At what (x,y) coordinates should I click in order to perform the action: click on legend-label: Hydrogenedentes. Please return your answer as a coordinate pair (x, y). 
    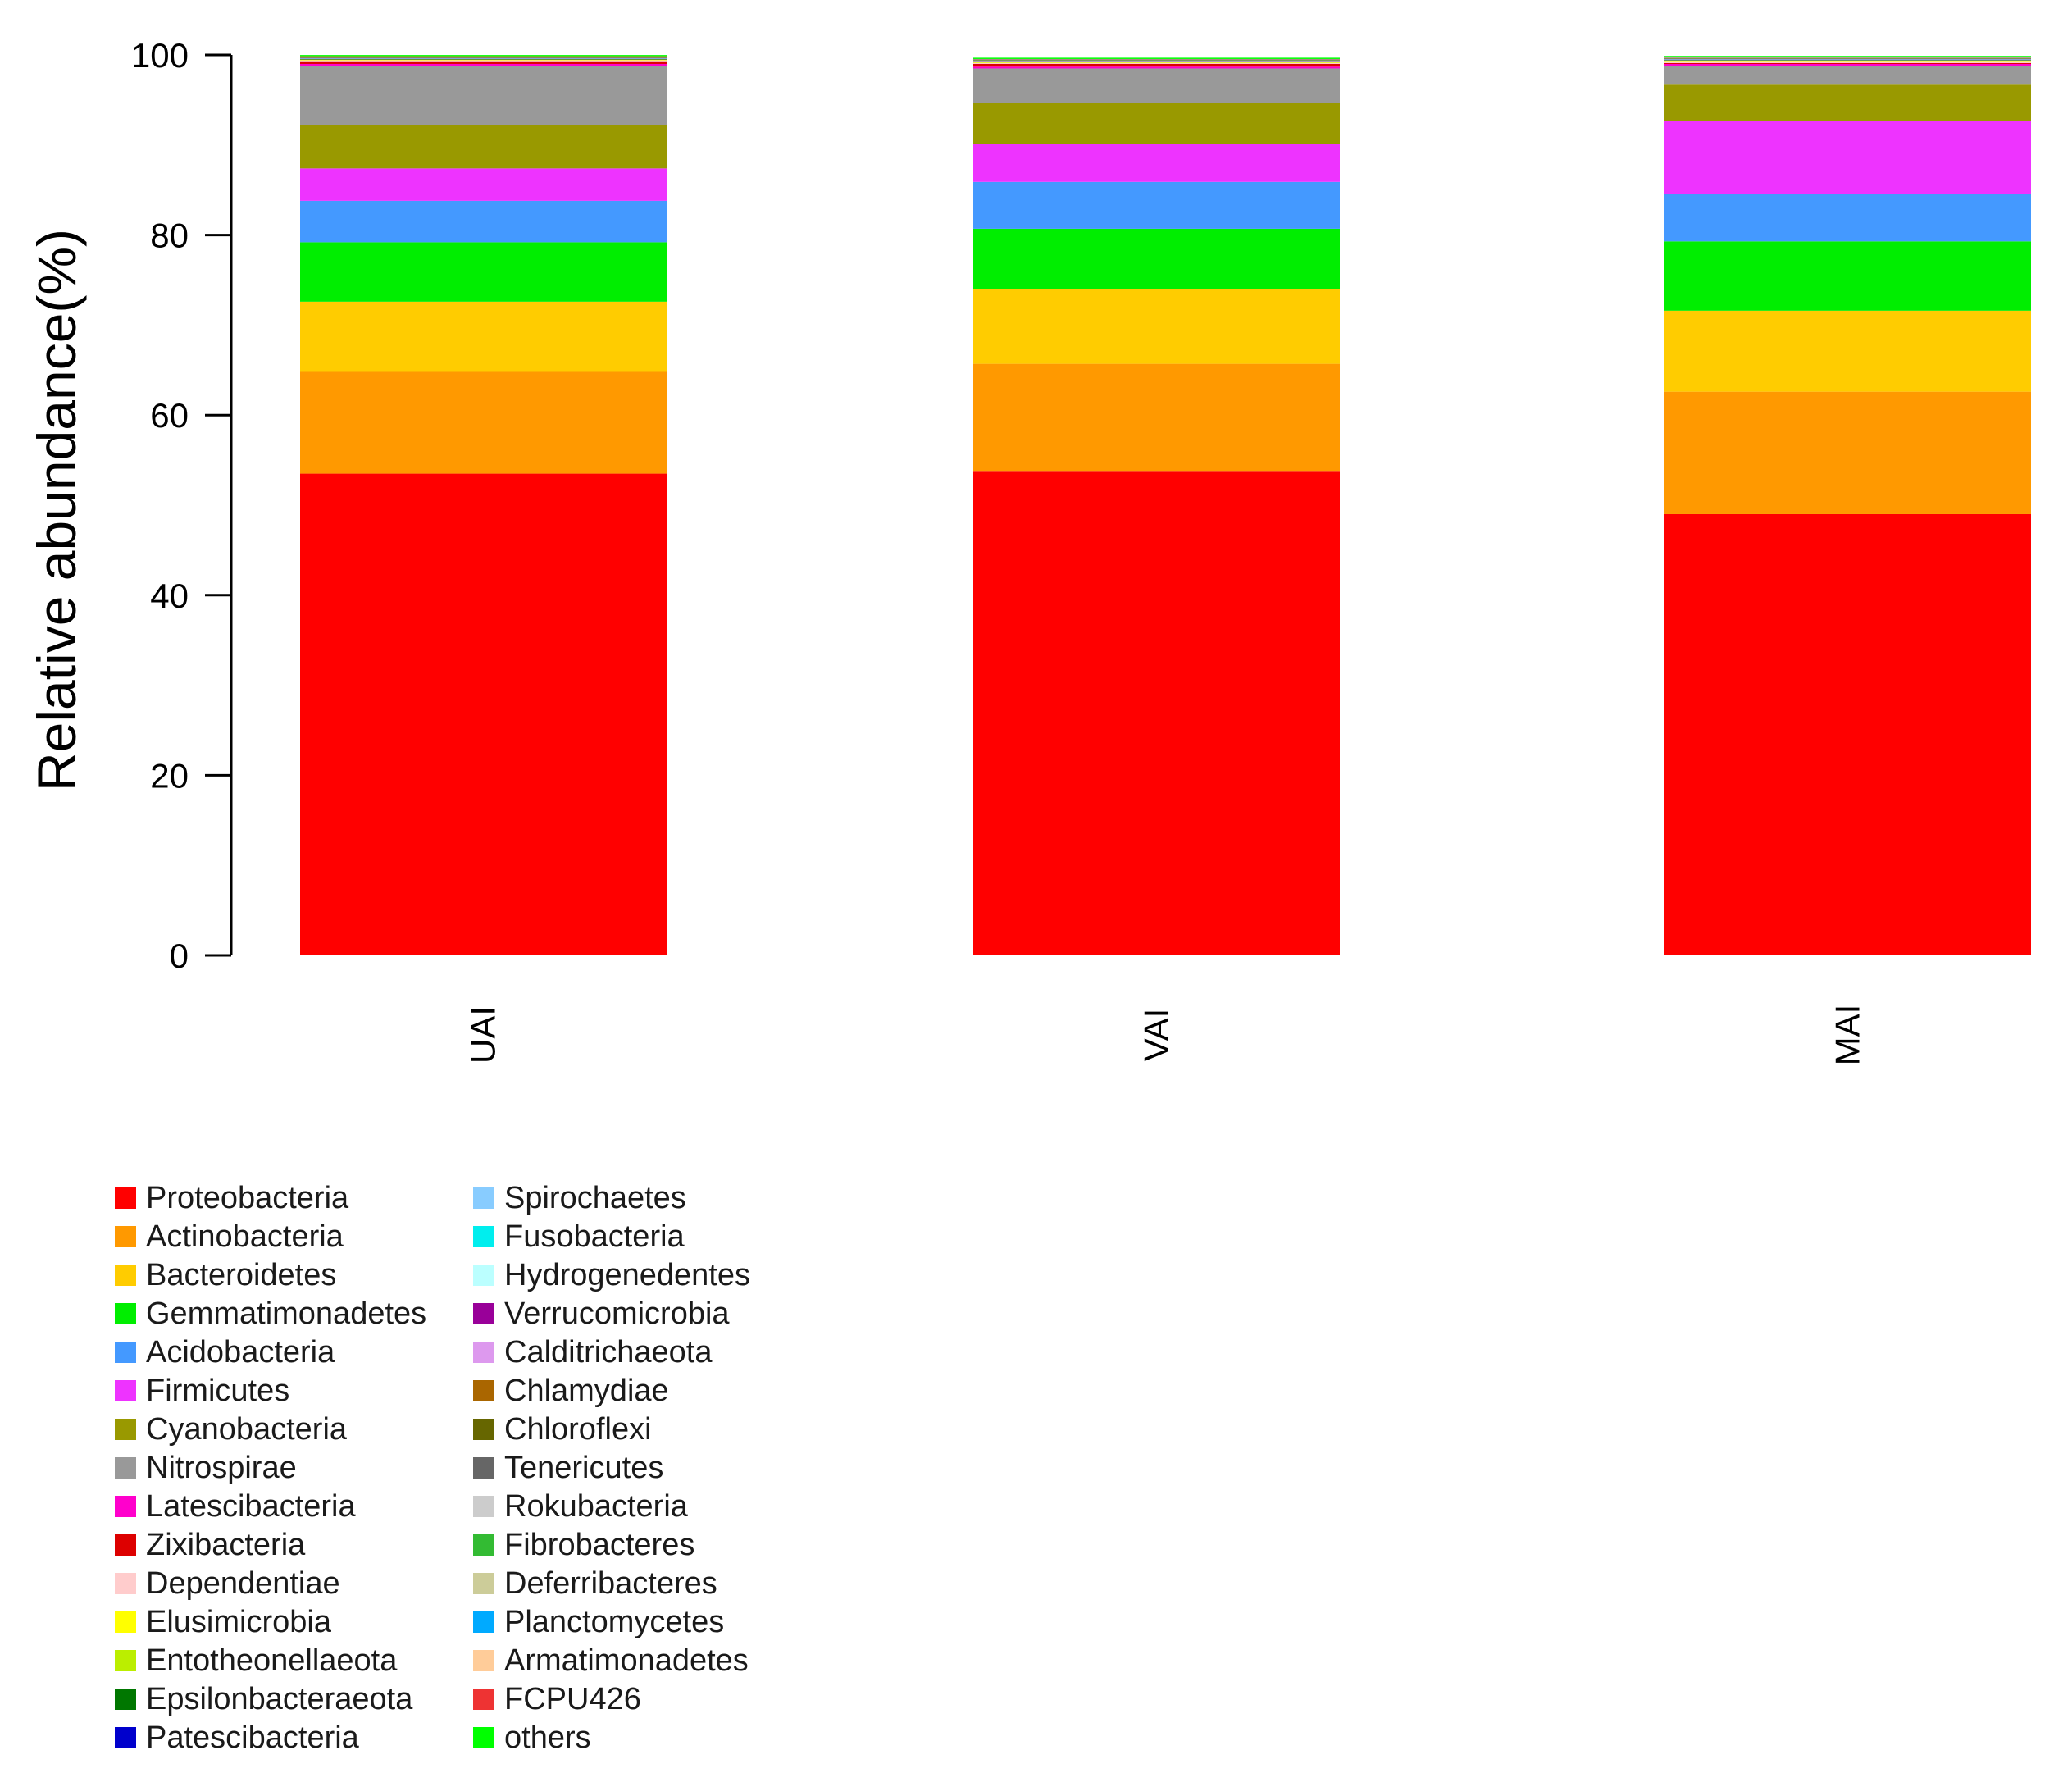
    Looking at the image, I should click on (627, 1275).